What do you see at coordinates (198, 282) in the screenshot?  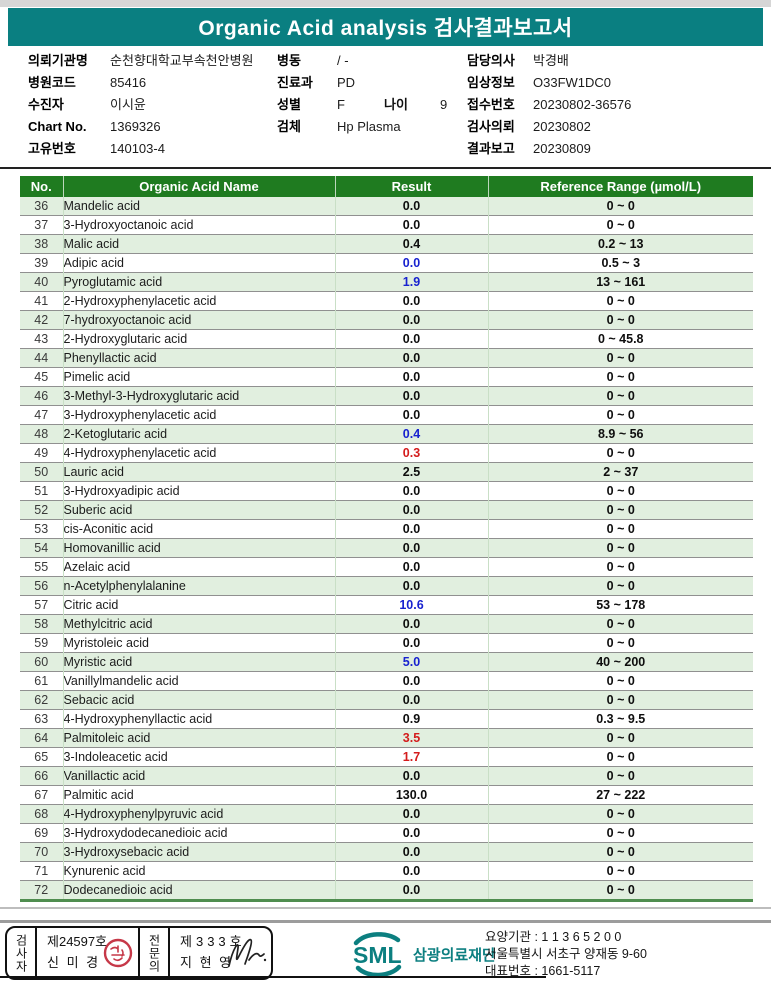 I see `cell-name: Pyroglutamic acid` at bounding box center [198, 282].